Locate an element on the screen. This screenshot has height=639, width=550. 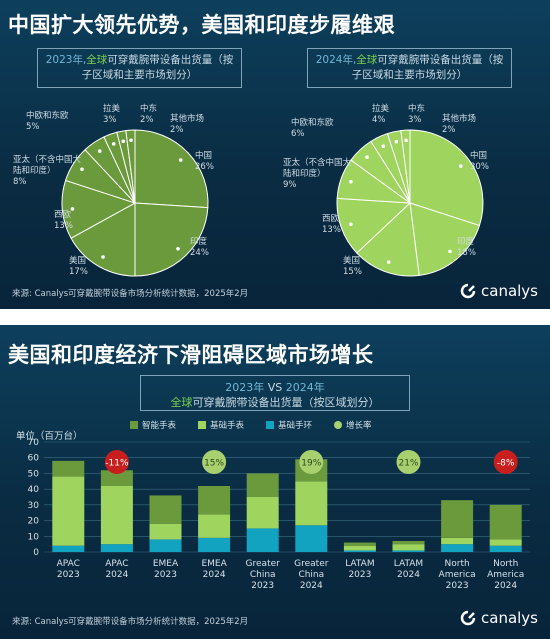
y-tick-label: 50 is located at coordinates (34, 474).